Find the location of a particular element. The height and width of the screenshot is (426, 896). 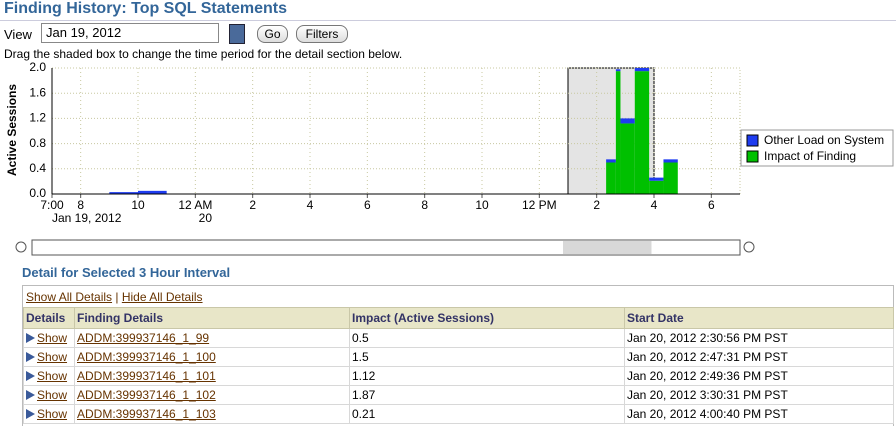

legend-label: Other Load on System is located at coordinates (824, 140).